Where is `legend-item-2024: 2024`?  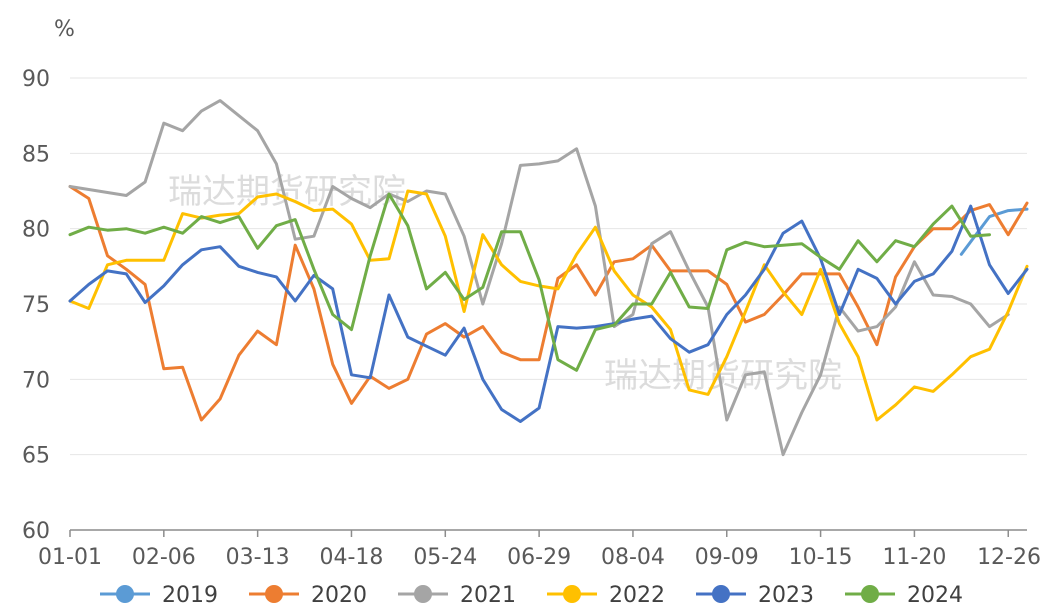
legend-item-2024: 2024 is located at coordinates (904, 595).